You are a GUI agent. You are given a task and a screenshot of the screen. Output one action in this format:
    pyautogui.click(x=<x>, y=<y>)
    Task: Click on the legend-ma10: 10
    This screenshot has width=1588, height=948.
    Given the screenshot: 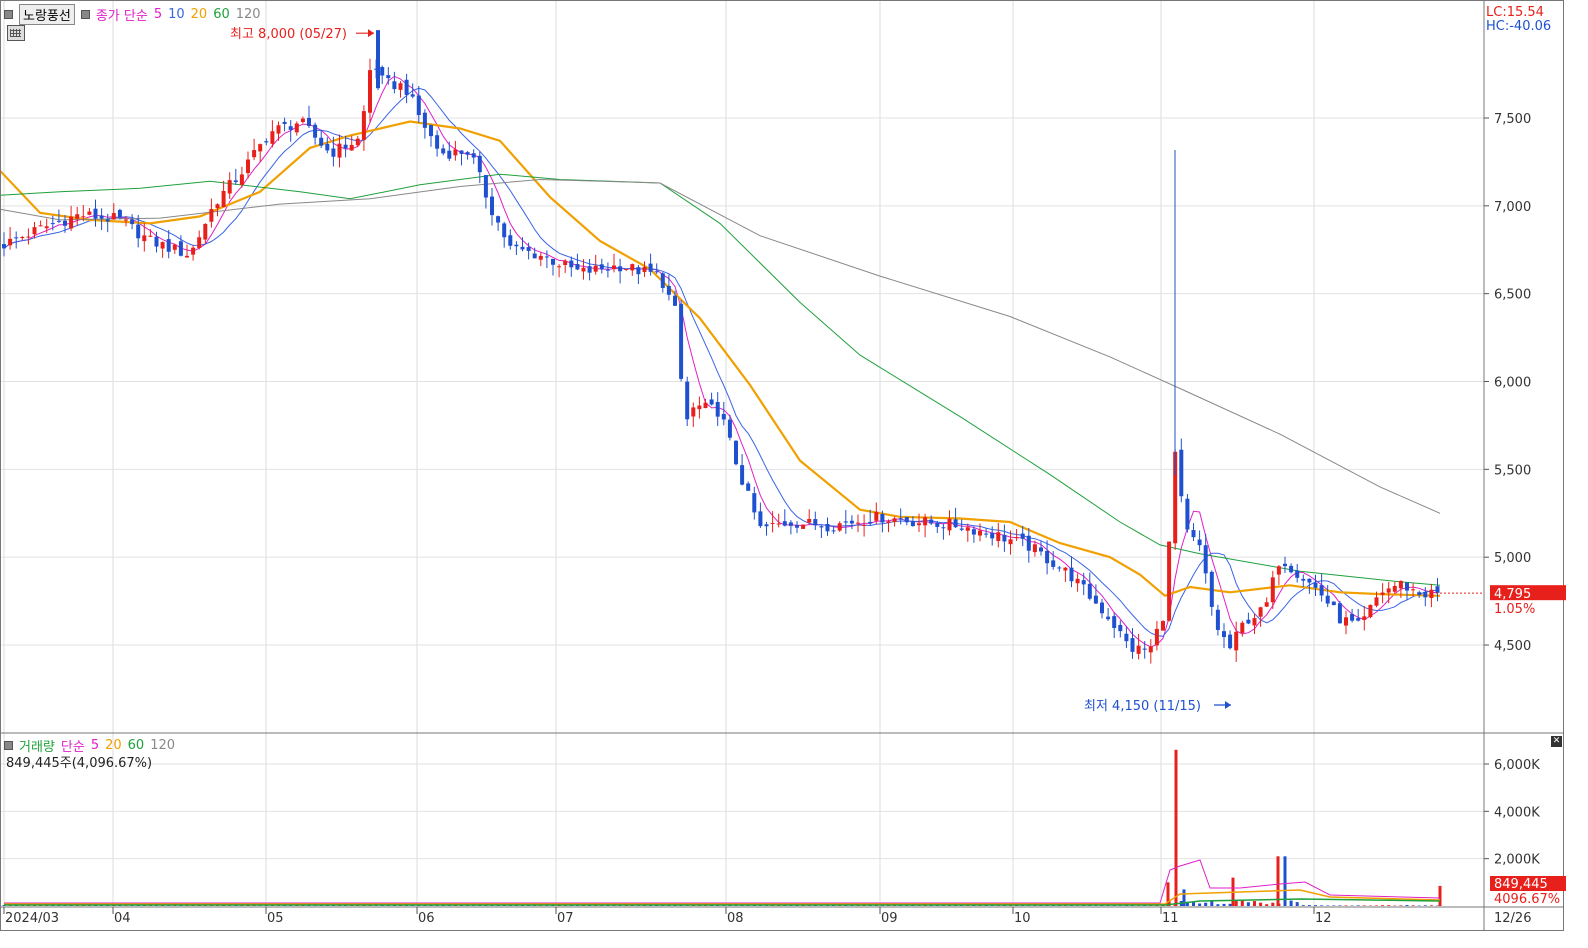 What is the action you would take?
    pyautogui.click(x=176, y=14)
    